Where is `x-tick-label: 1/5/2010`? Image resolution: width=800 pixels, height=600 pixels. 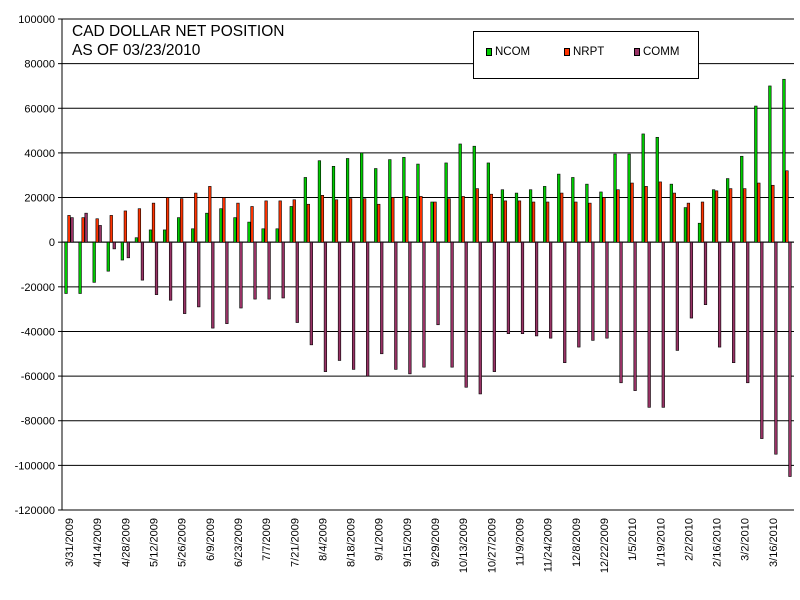 x-tick-label: 1/5/2010 is located at coordinates (633, 539).